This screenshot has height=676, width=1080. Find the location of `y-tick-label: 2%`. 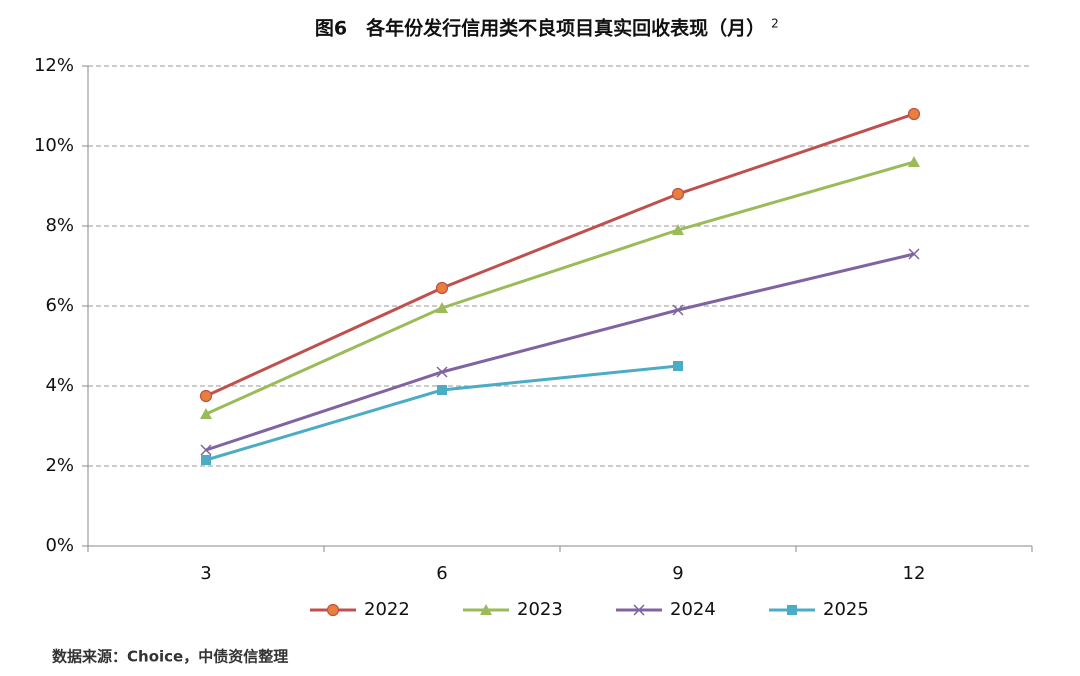

y-tick-label: 2% is located at coordinates (59, 465).